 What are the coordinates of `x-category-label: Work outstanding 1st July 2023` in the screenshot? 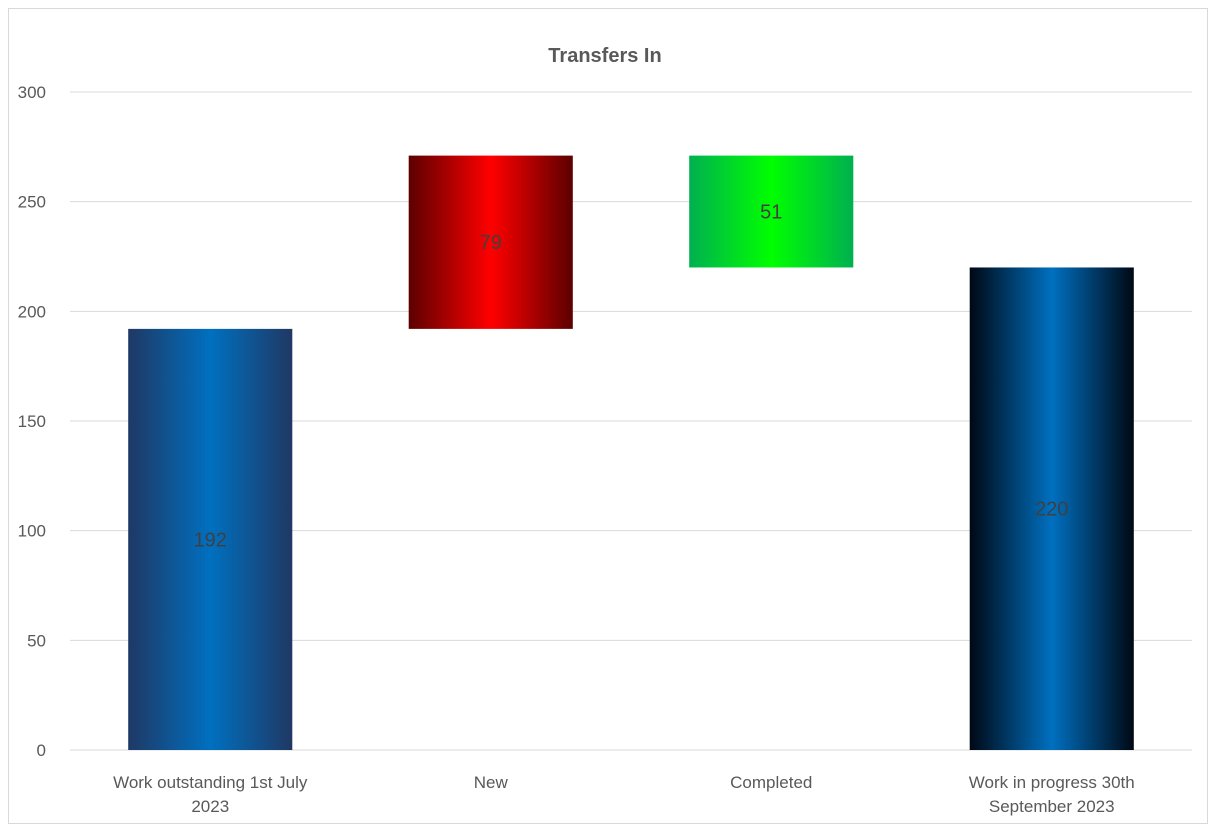 It's located at (210, 794).